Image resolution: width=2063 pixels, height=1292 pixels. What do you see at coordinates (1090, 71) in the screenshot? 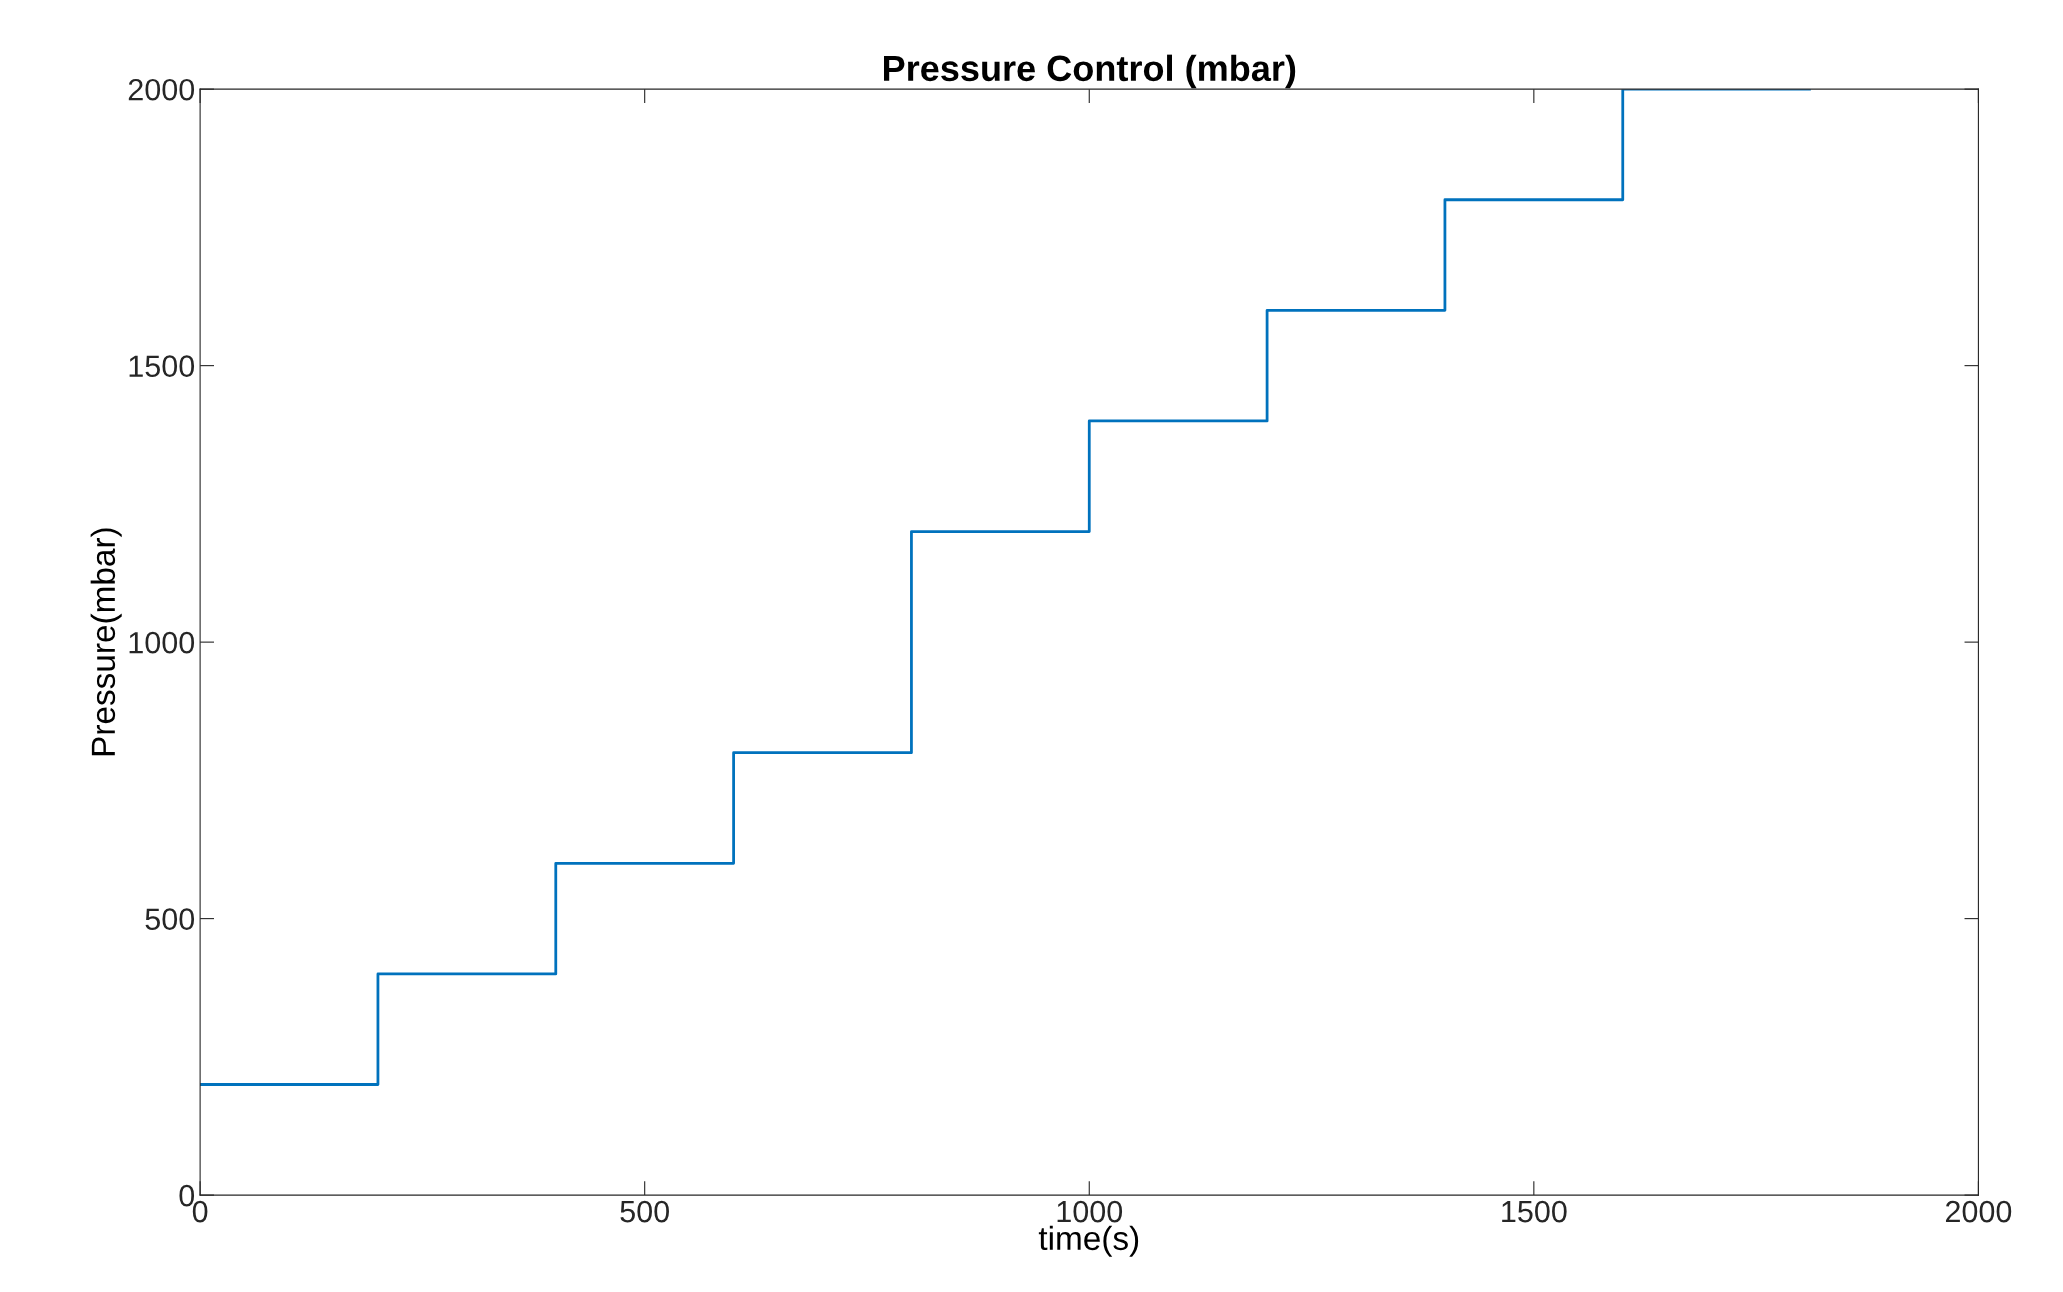
I see `chart-title: Pressure Control (mbar)` at bounding box center [1090, 71].